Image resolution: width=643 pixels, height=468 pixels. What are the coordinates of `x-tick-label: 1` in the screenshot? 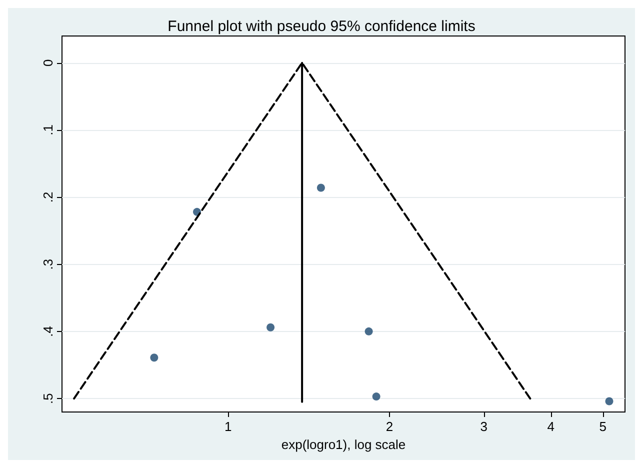 It's located at (228, 426).